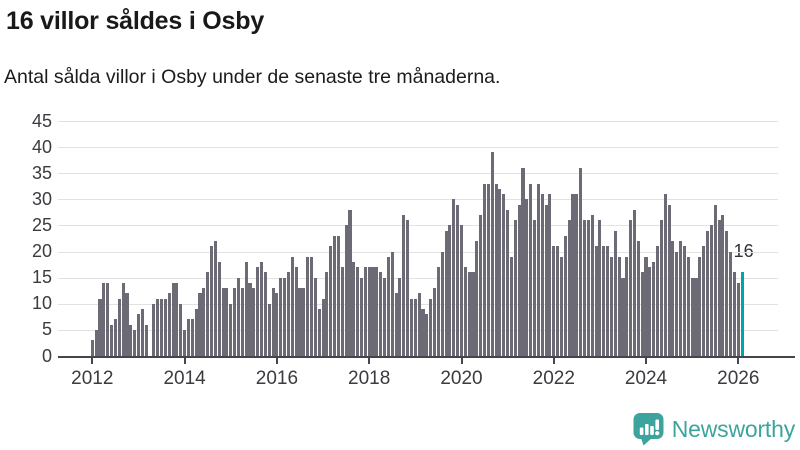 The height and width of the screenshot is (450, 800). I want to click on x-tick-label: 2018, so click(369, 378).